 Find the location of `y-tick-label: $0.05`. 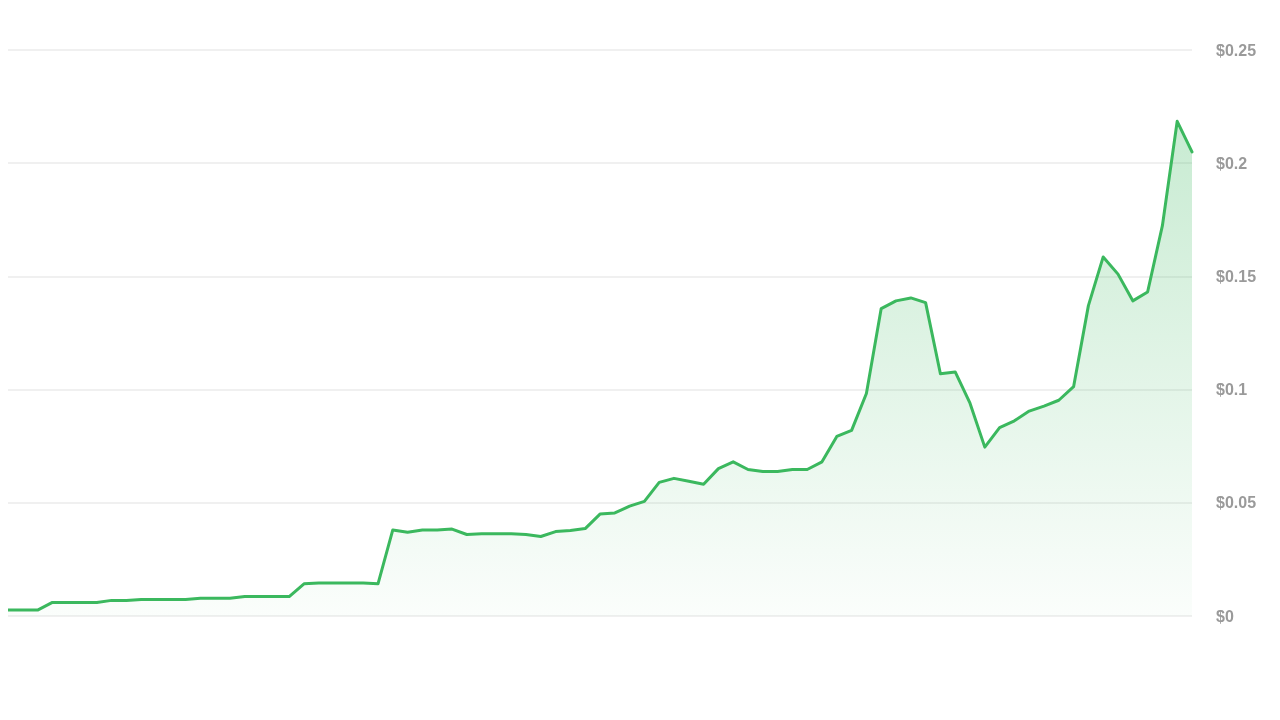

y-tick-label: $0.05 is located at coordinates (1236, 503).